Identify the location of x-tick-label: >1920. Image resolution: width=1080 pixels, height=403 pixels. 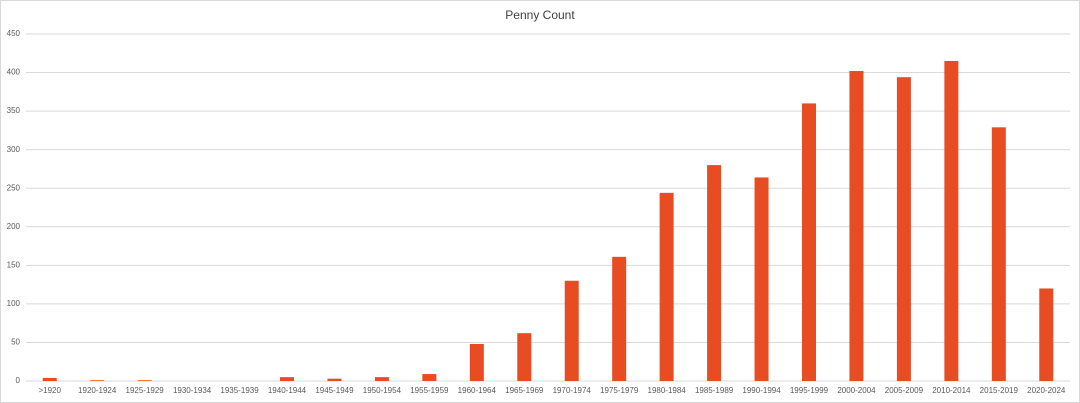
(49, 390).